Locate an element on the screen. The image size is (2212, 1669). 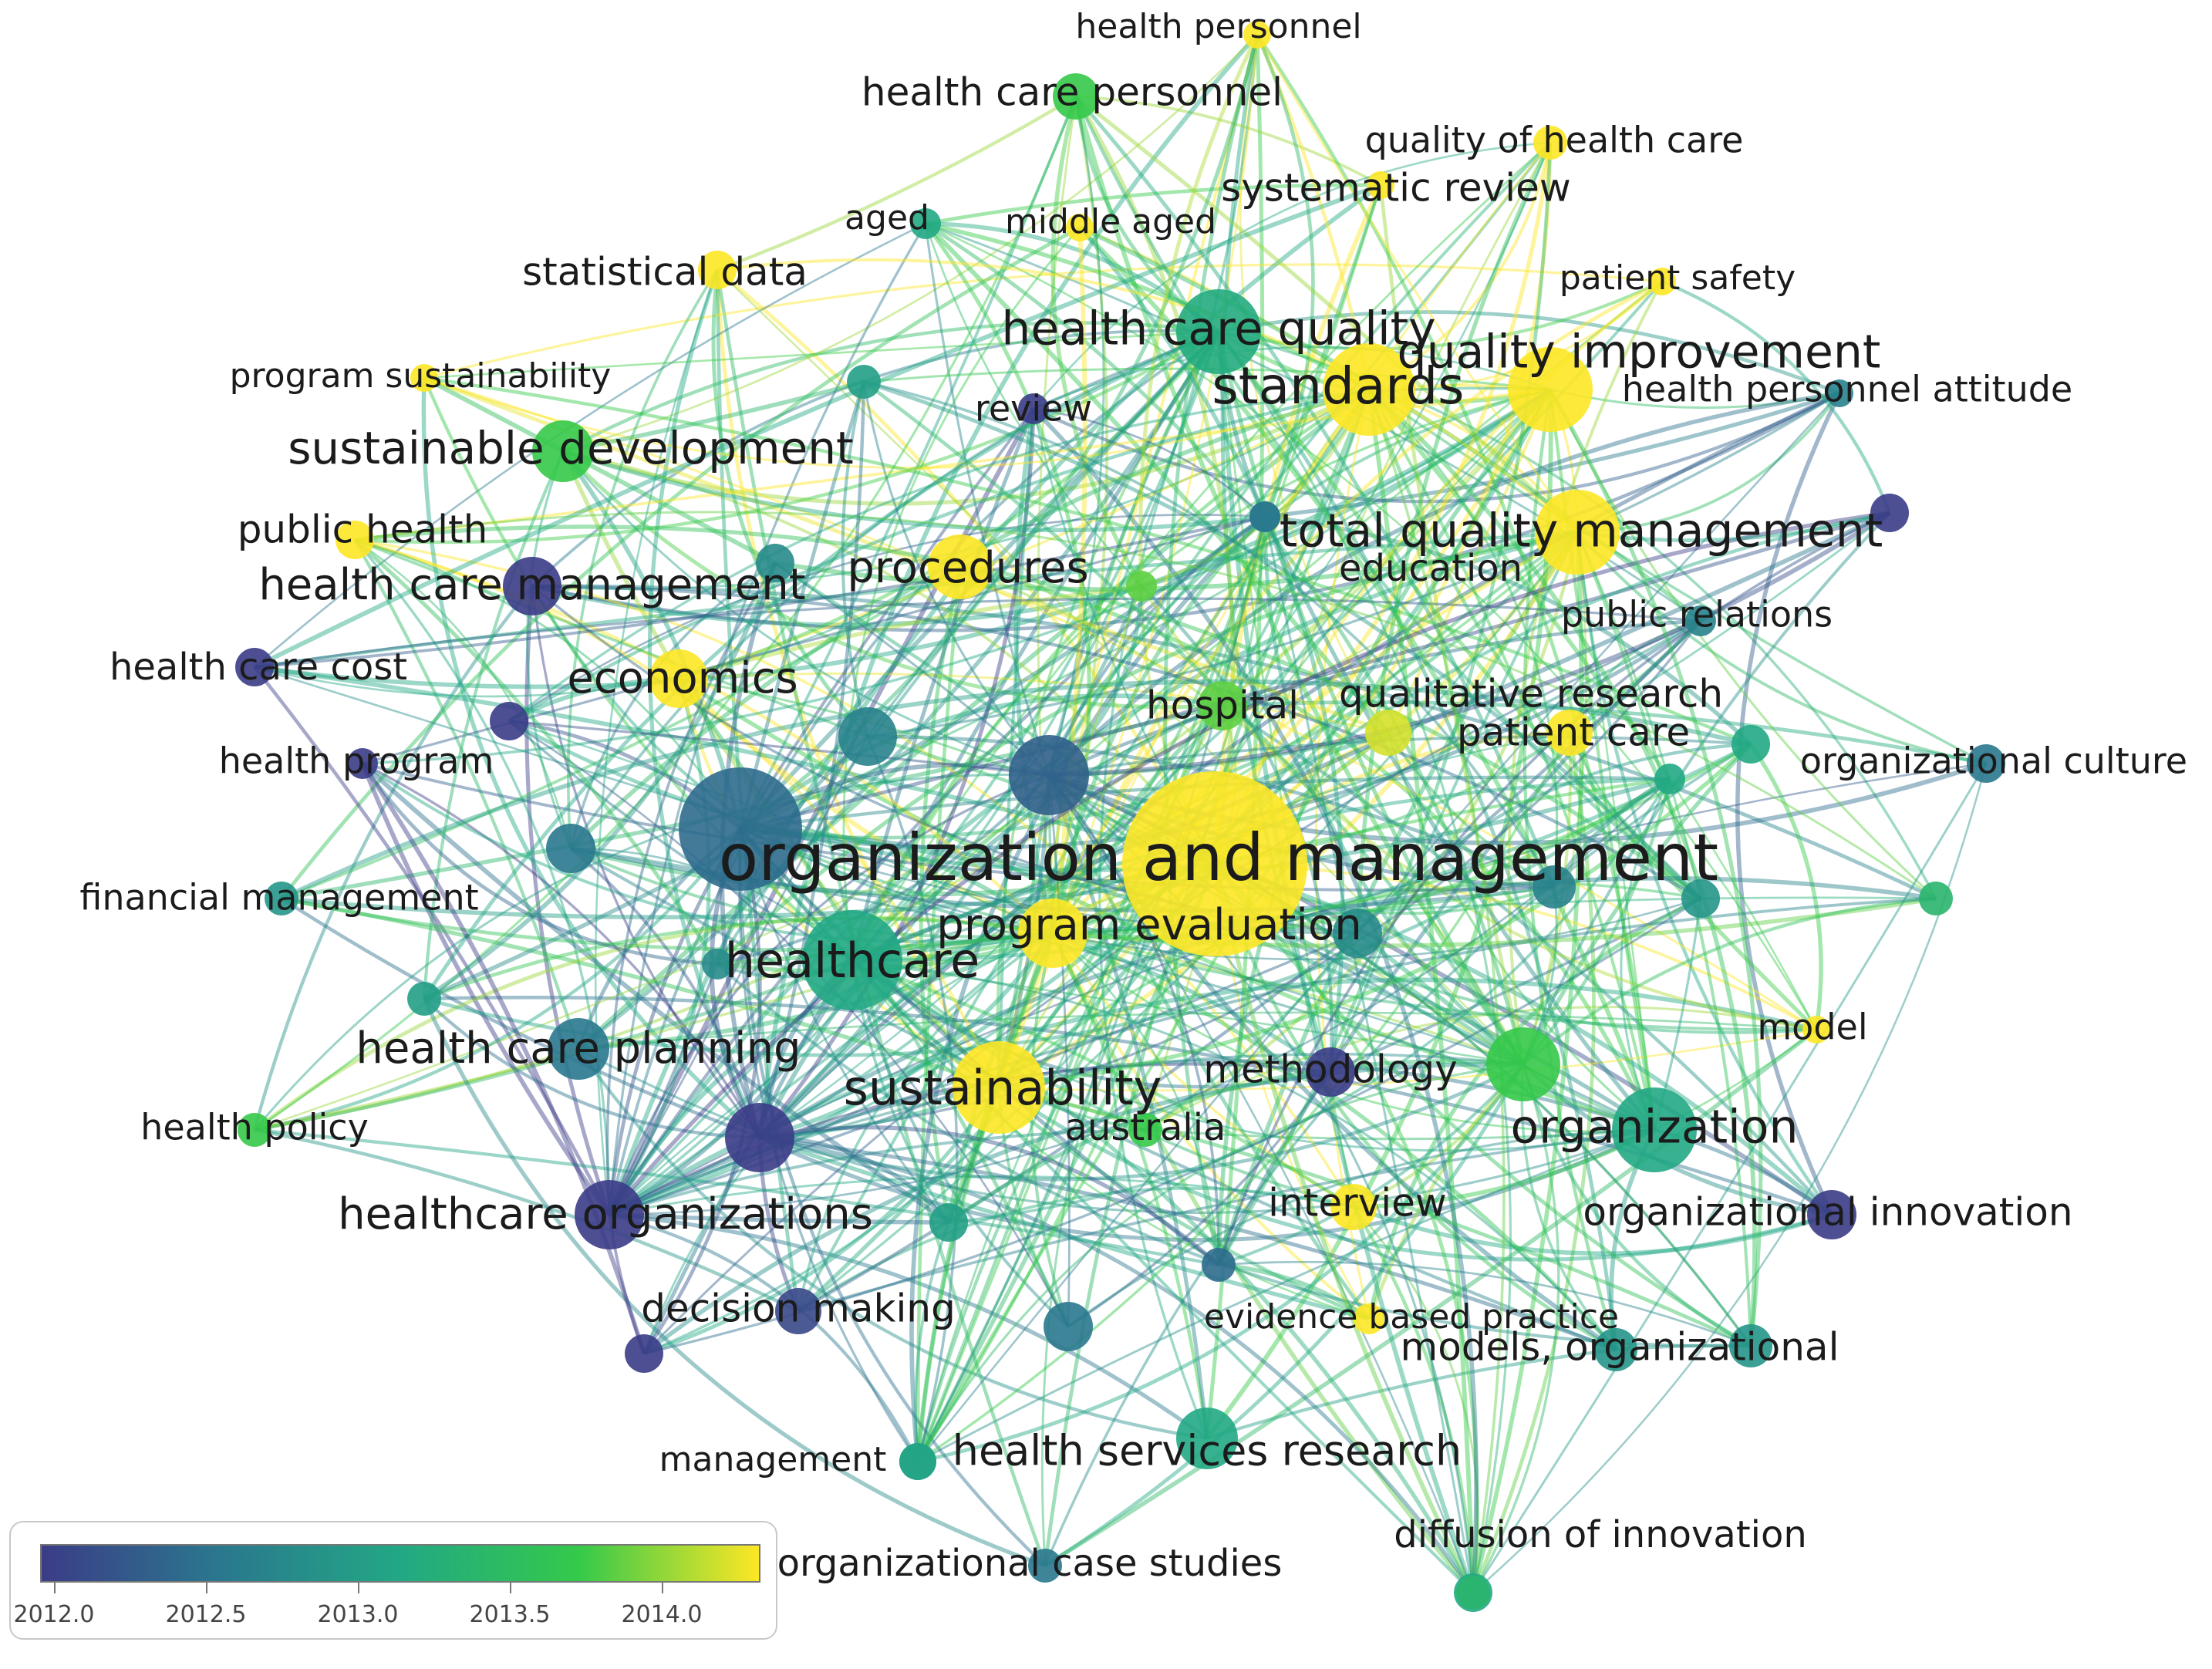
keyword-label: methodology is located at coordinates (1330, 1069).